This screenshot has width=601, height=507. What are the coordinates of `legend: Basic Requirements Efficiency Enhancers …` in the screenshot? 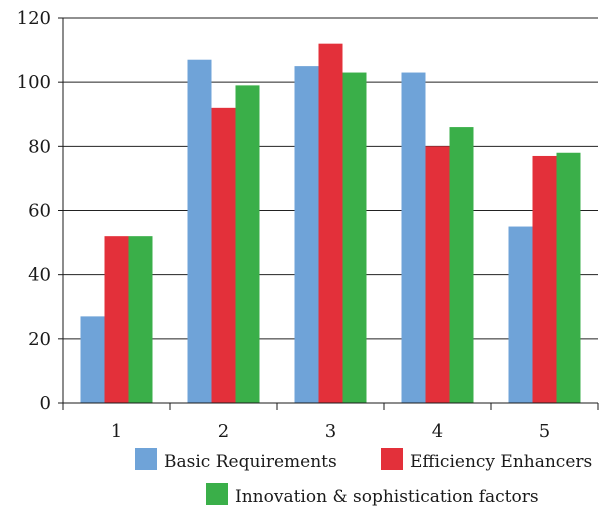 It's located at (363, 477).